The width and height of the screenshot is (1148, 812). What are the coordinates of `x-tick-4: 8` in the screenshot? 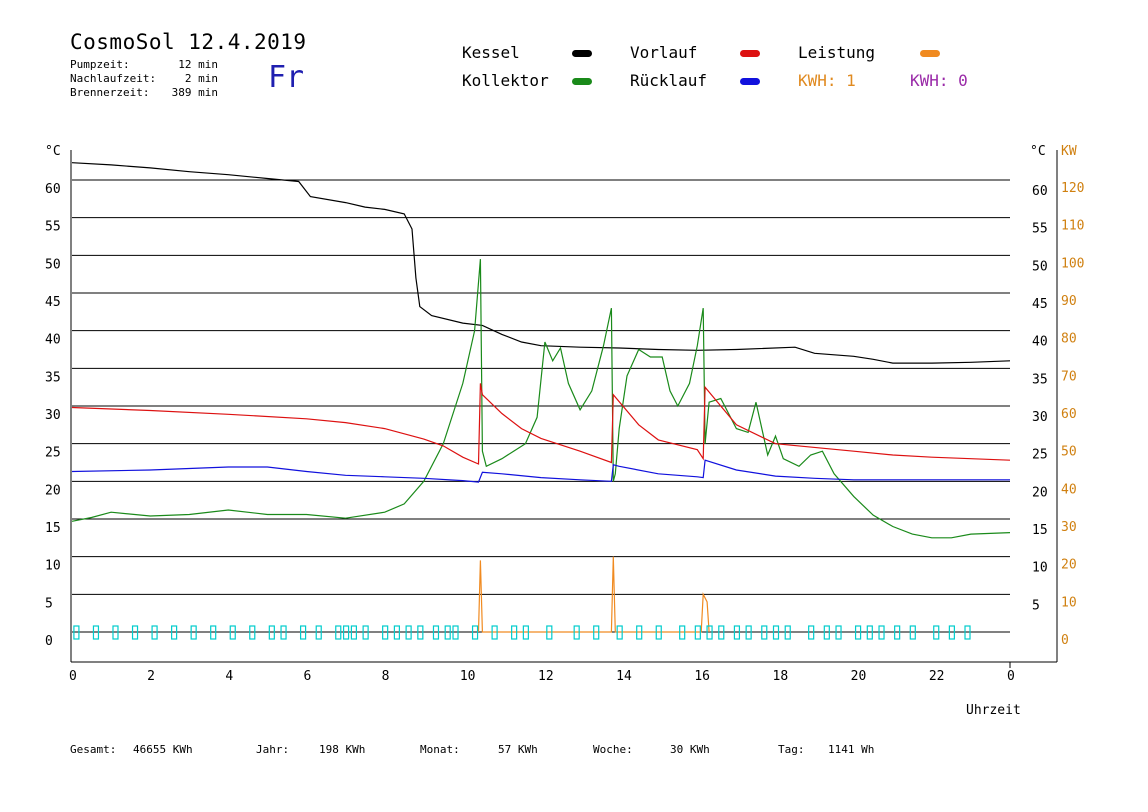 It's located at (386, 676).